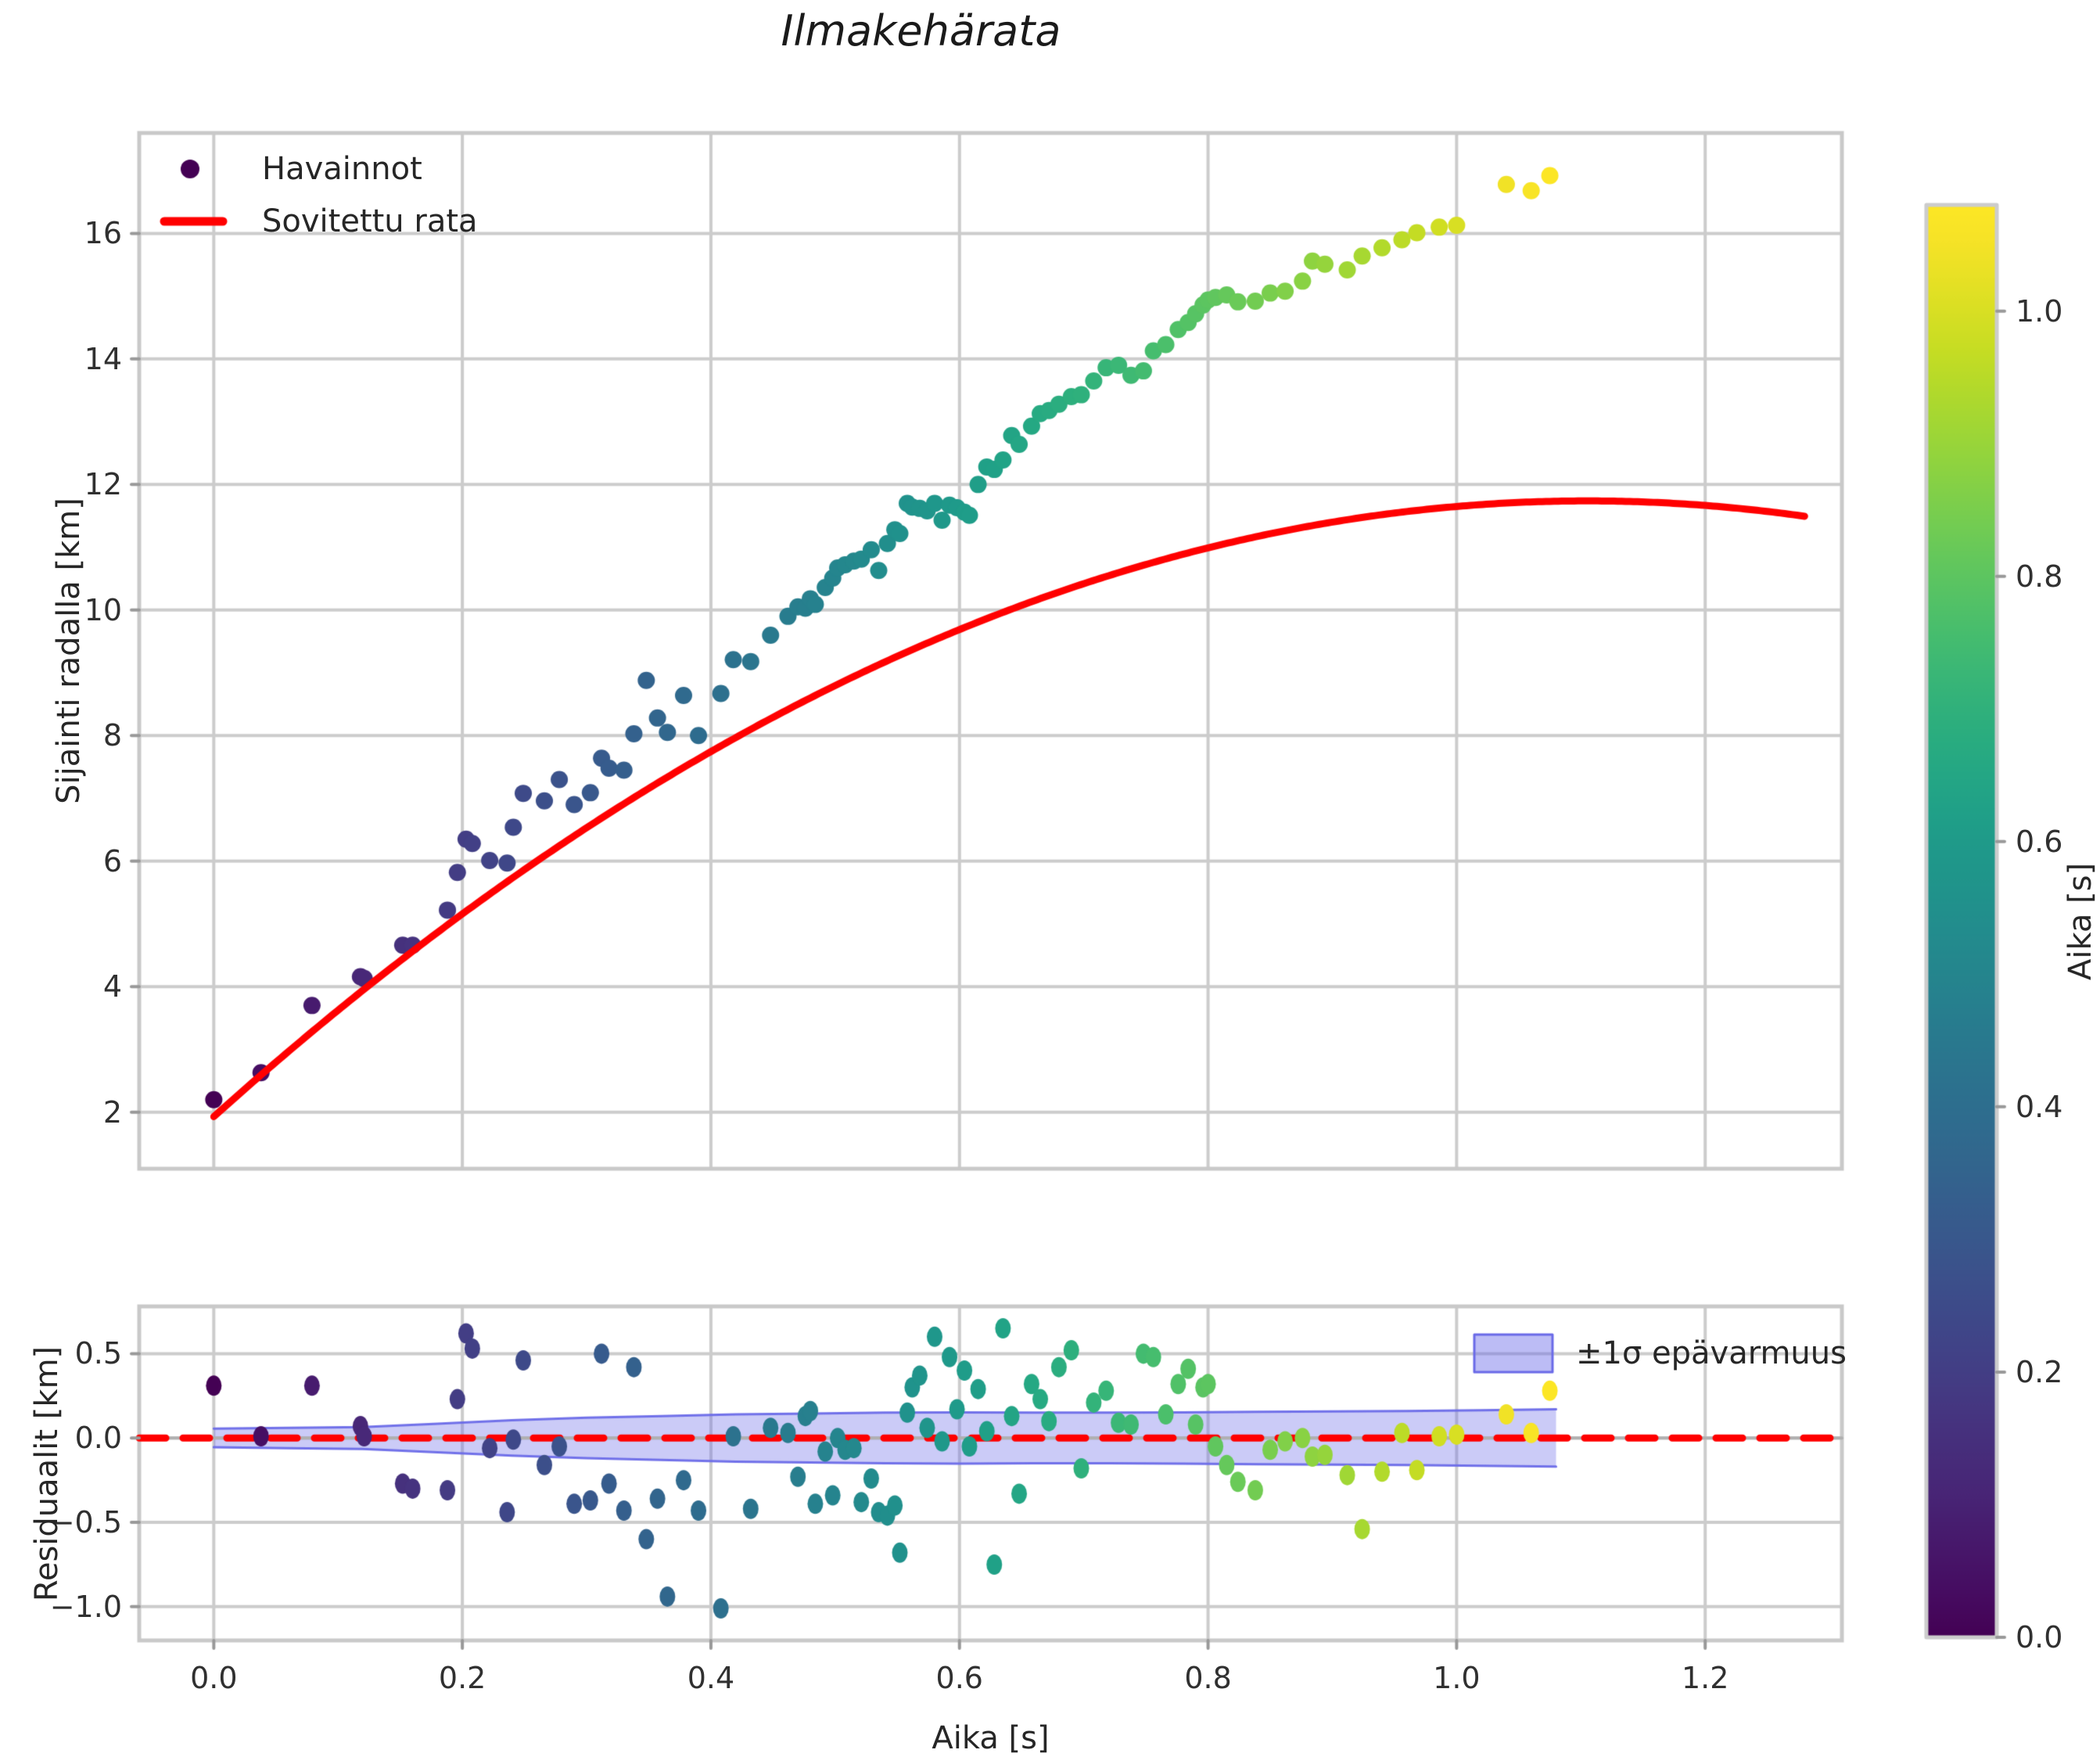 The height and width of the screenshot is (1757, 2100). I want to click on main-ylabel: Sijainti radalla [km], so click(69, 651).